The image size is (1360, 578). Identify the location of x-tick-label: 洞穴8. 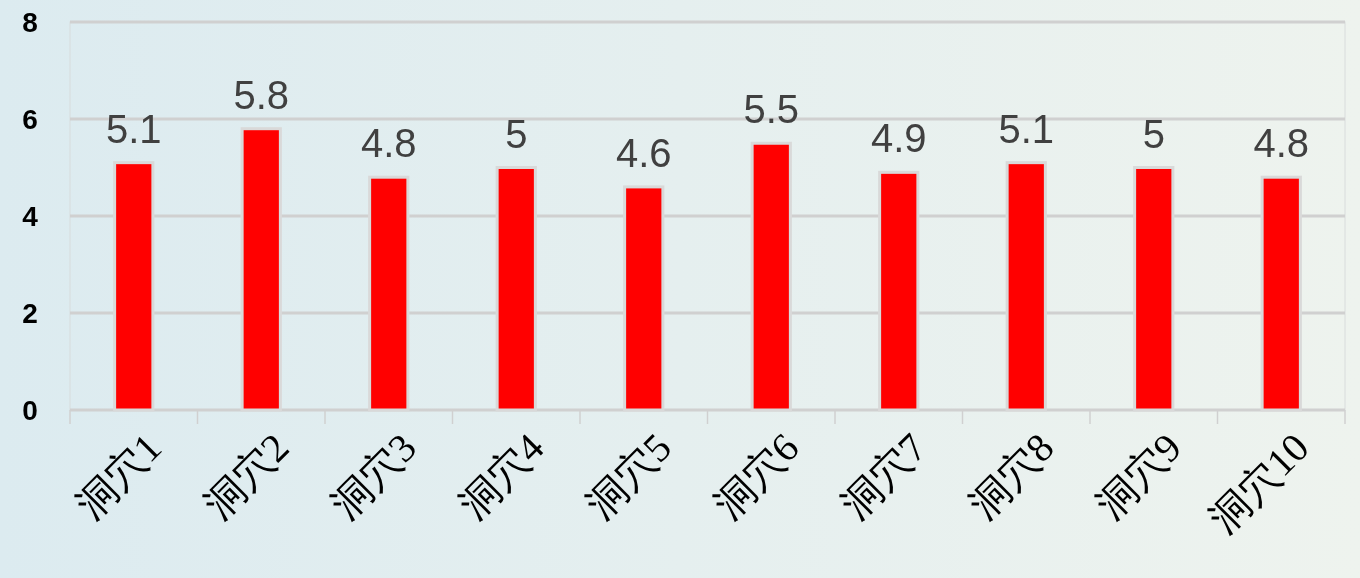
(1011, 476).